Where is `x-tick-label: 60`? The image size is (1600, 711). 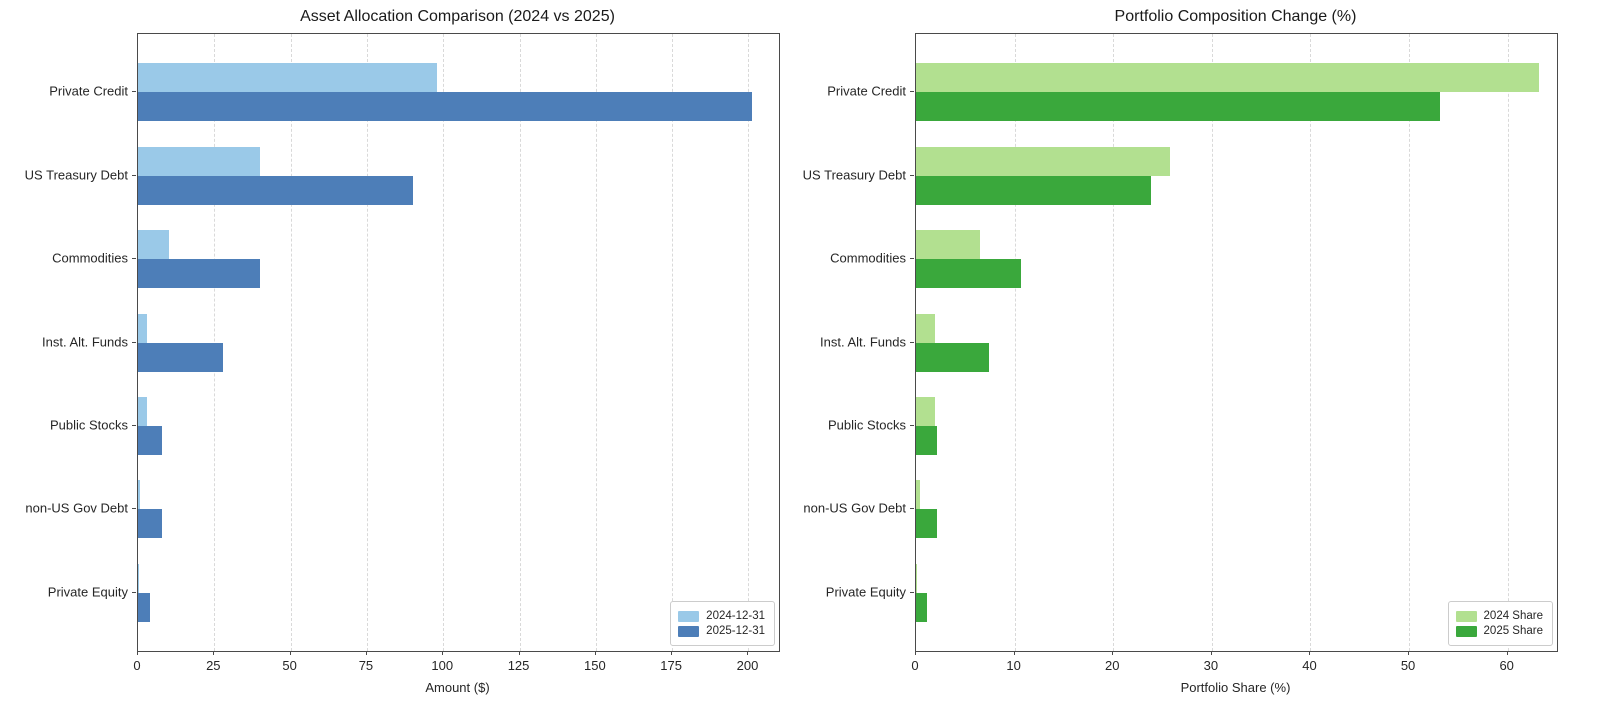
x-tick-label: 60 is located at coordinates (1506, 665).